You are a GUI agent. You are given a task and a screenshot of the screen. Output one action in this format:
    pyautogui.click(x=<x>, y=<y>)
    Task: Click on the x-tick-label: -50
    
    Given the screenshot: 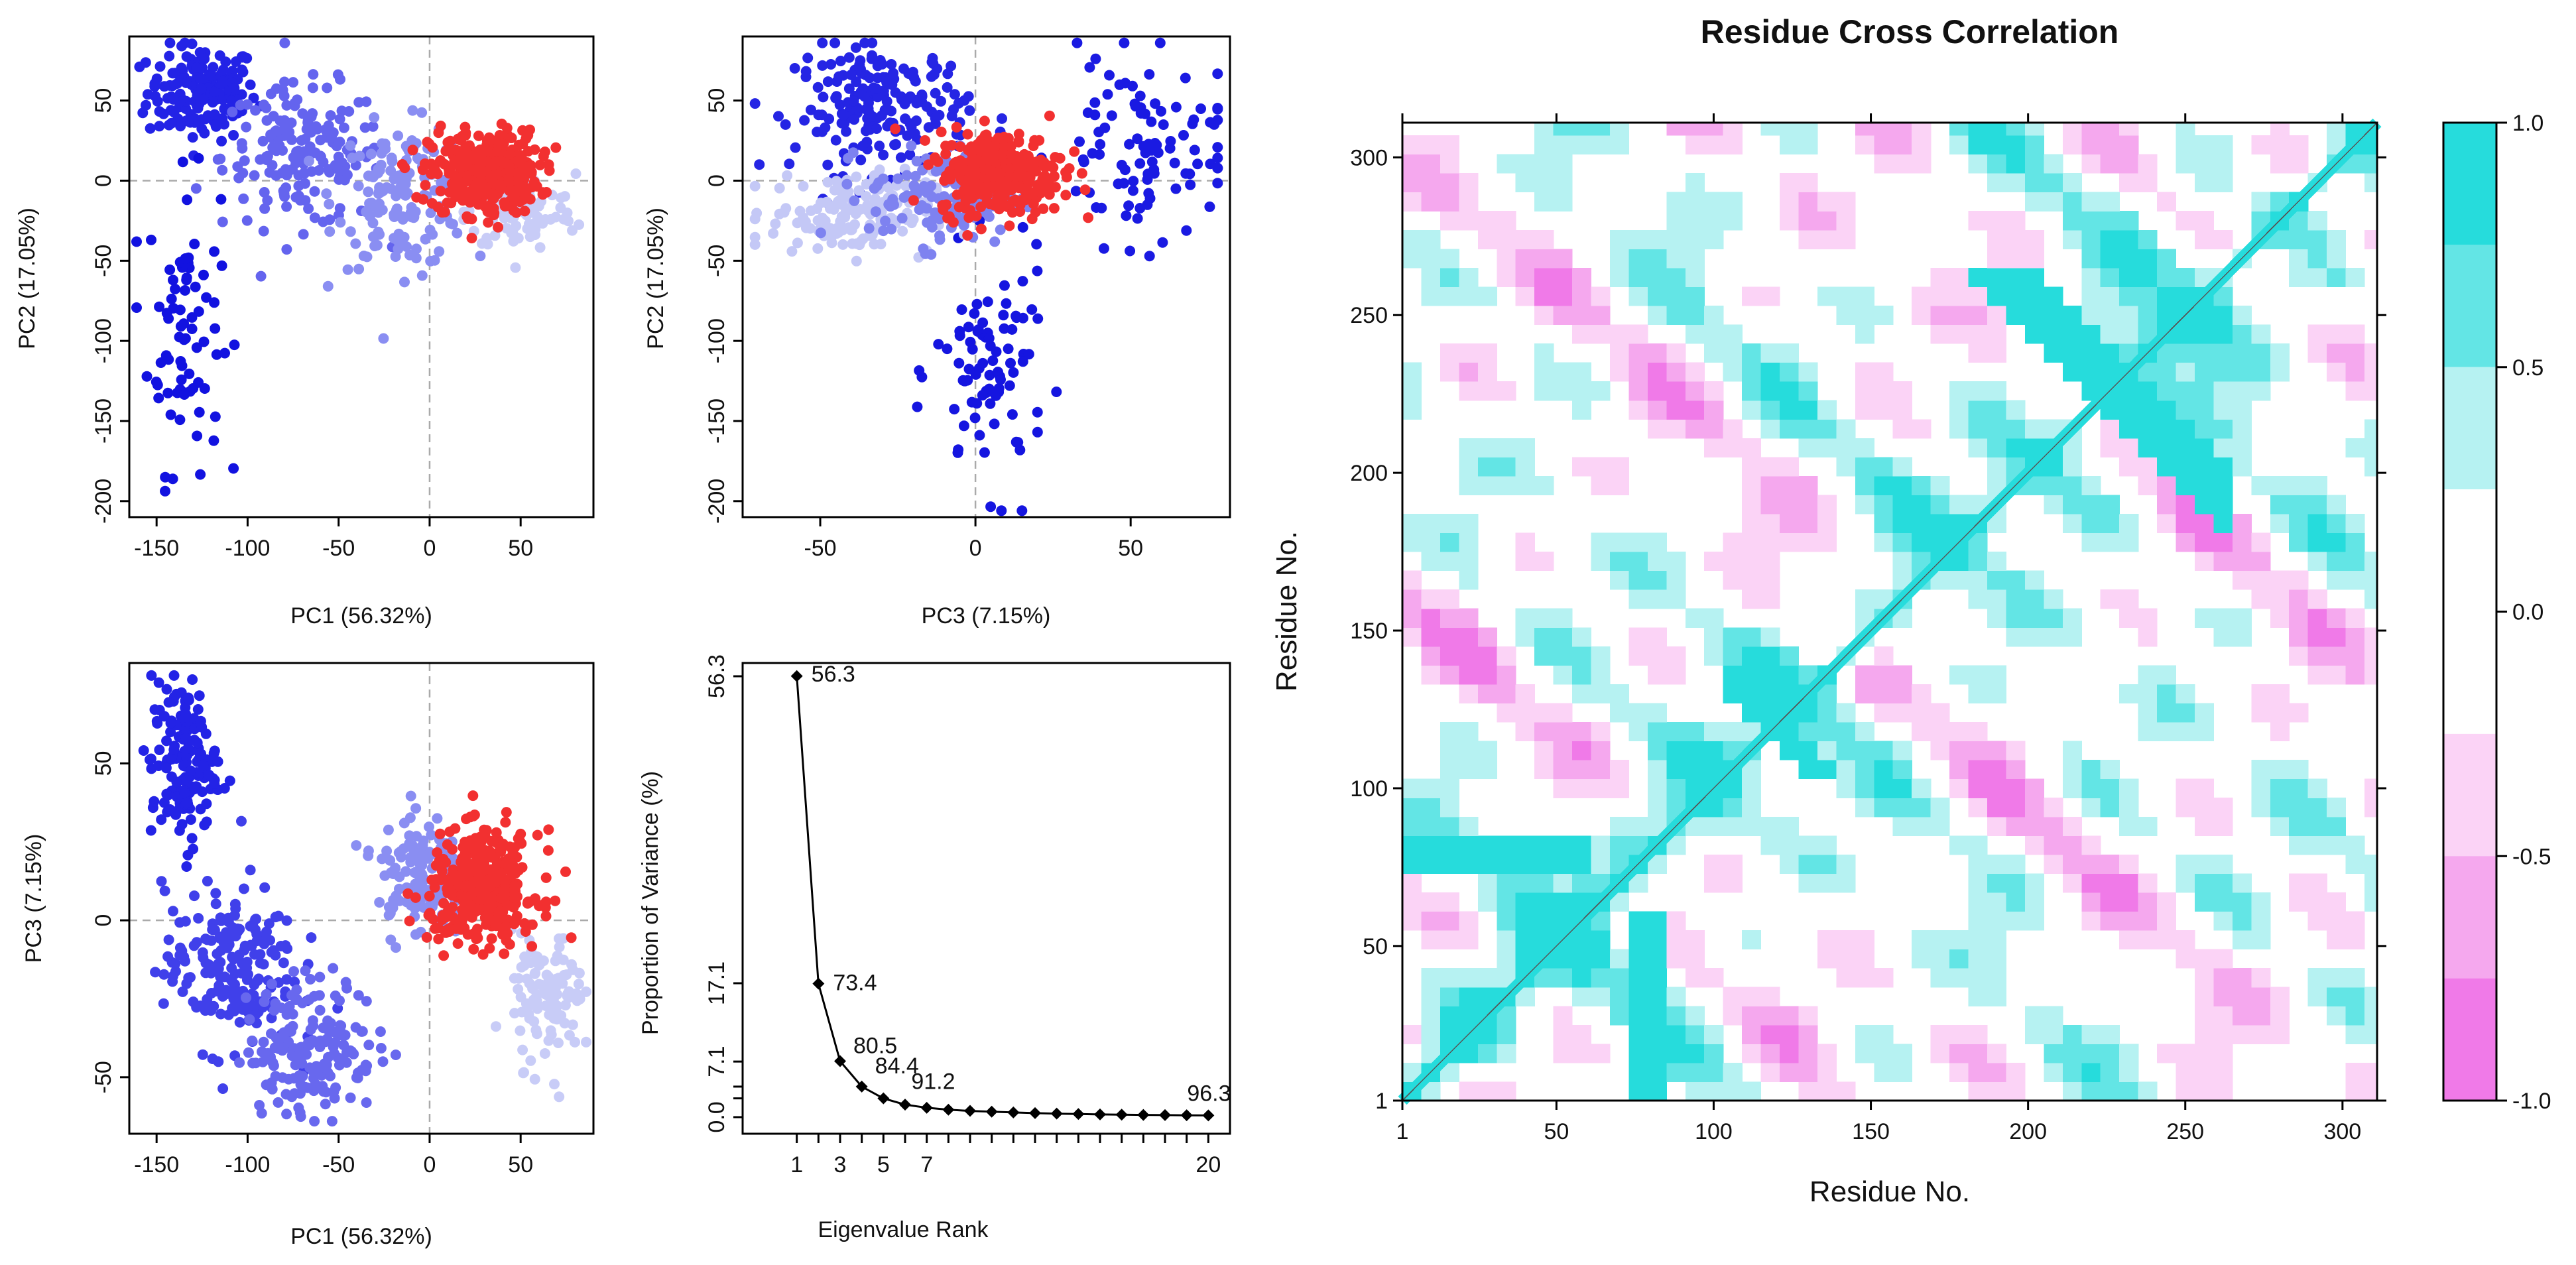 What is the action you would take?
    pyautogui.click(x=338, y=548)
    